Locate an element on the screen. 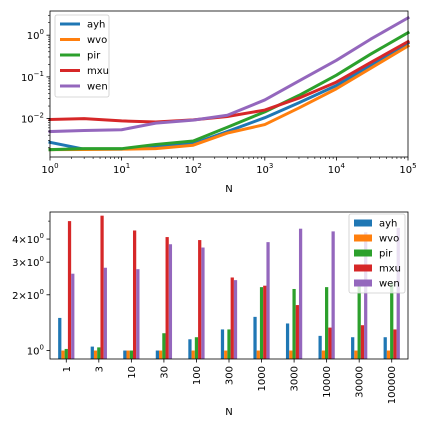  x-tick-label: 3 is located at coordinates (99, 369).